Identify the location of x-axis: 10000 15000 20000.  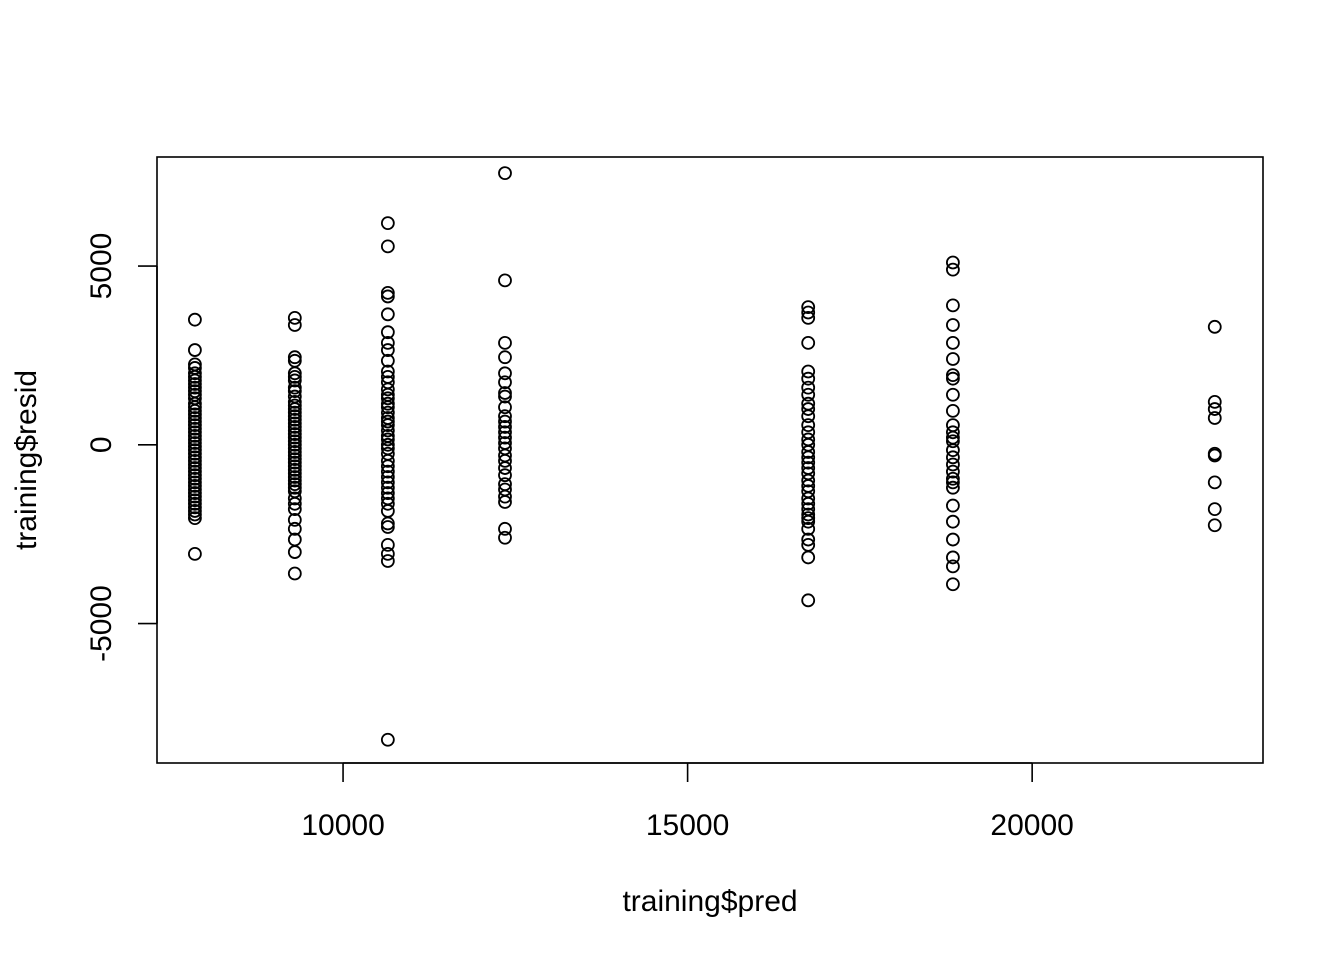
(687, 802).